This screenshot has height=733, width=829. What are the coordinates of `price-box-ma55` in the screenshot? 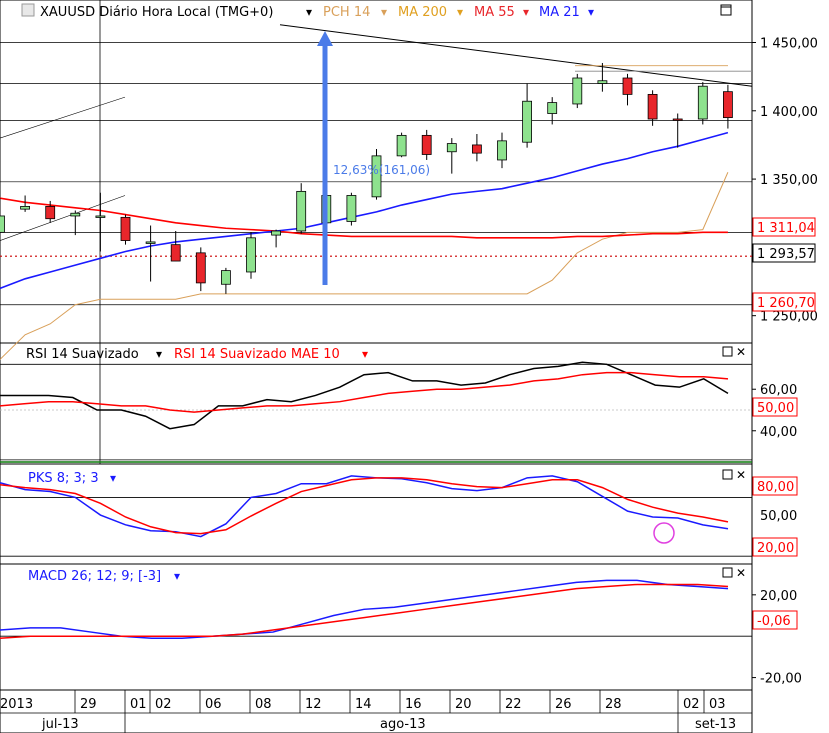 It's located at (784, 227).